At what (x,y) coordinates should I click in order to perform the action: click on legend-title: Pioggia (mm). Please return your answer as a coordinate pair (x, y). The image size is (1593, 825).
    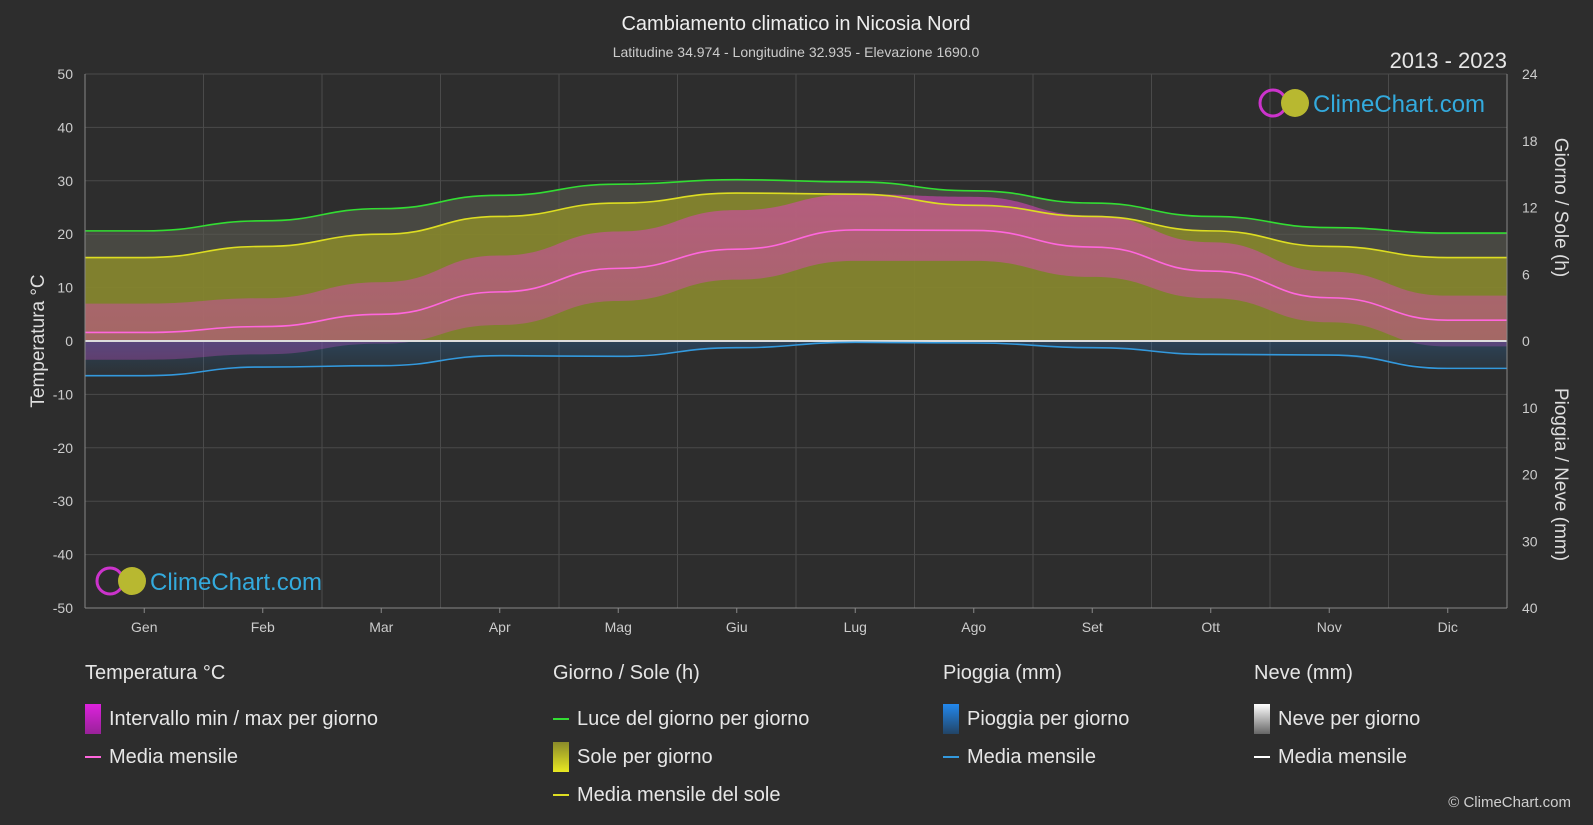
    Looking at the image, I should click on (1002, 673).